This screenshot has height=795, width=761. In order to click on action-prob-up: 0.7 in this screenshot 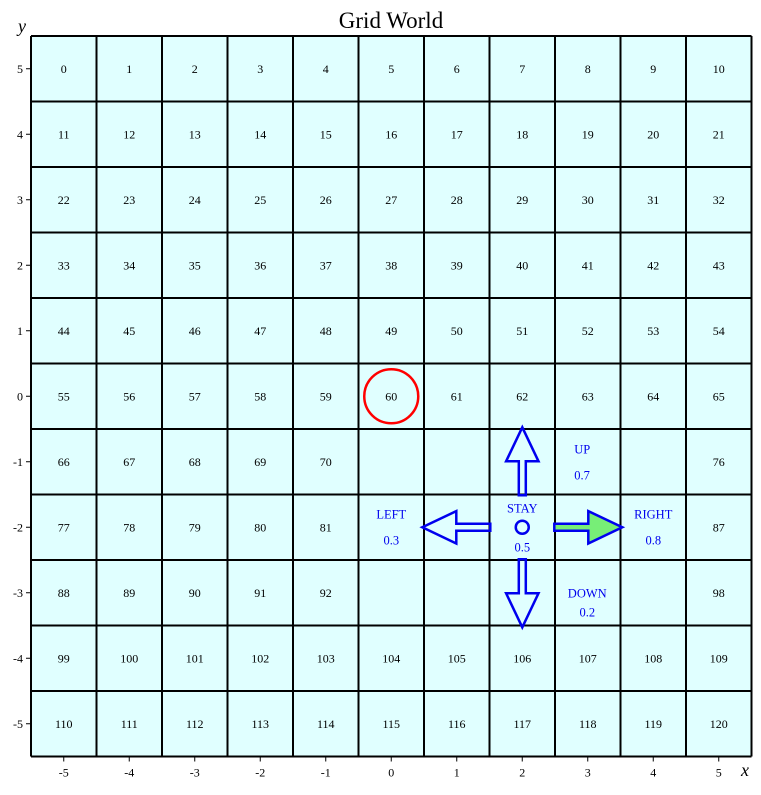, I will do `click(582, 475)`.